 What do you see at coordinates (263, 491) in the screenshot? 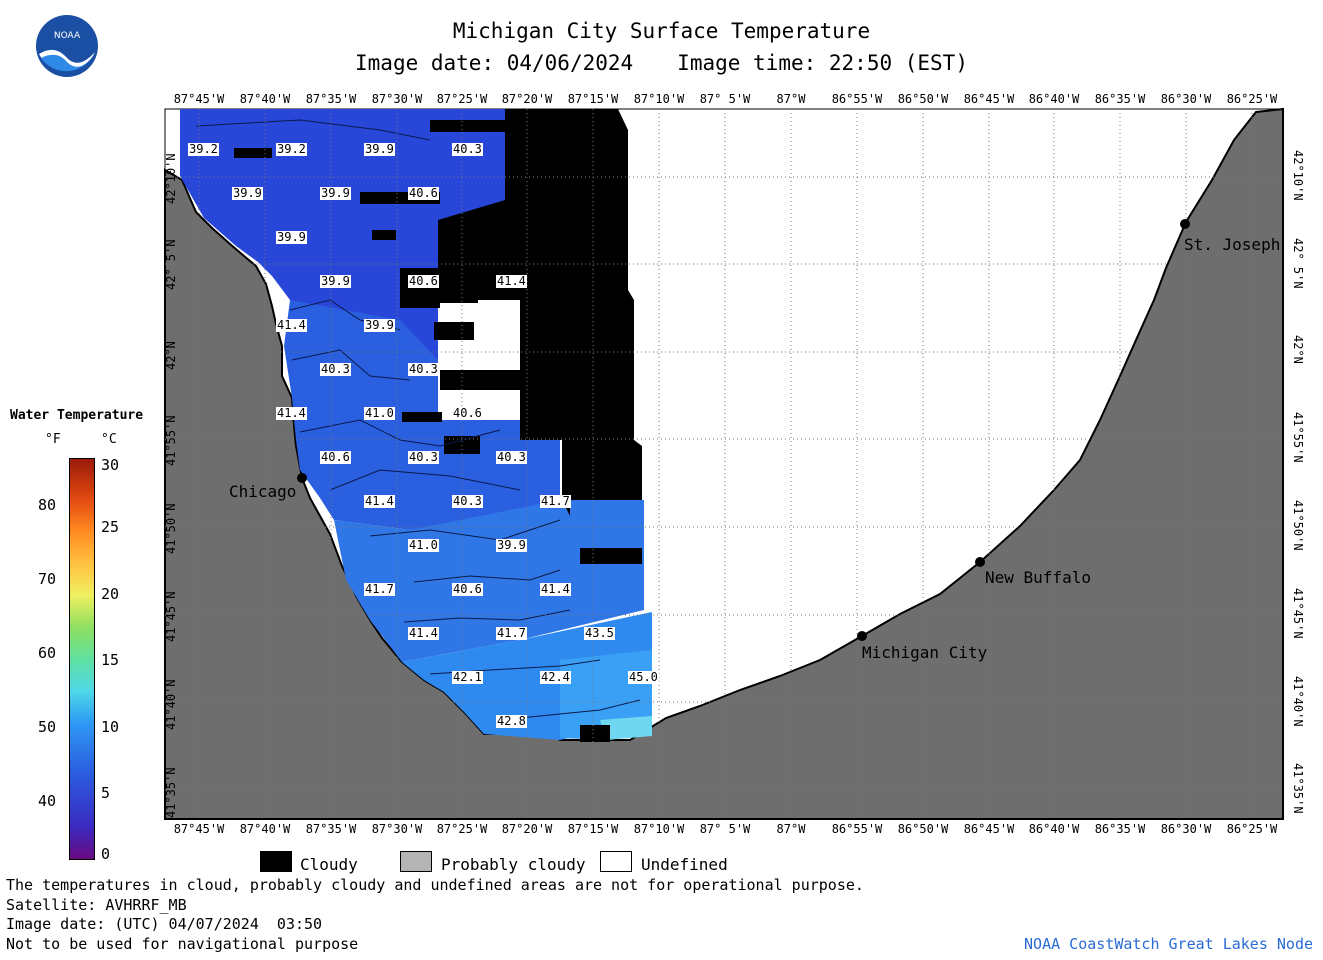
I see `city-label-chicago: Chicago` at bounding box center [263, 491].